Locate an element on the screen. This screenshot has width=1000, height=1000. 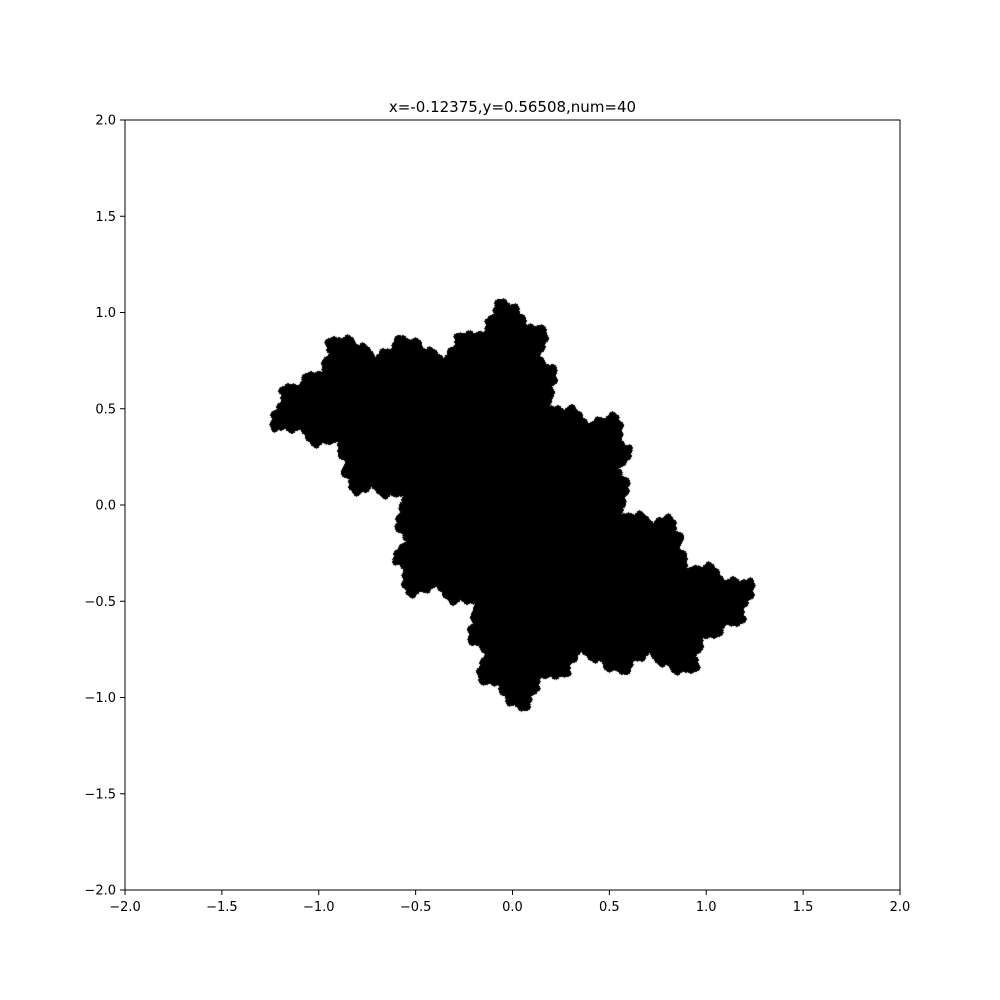
y-tick-label: 2.0 is located at coordinates (105, 121).